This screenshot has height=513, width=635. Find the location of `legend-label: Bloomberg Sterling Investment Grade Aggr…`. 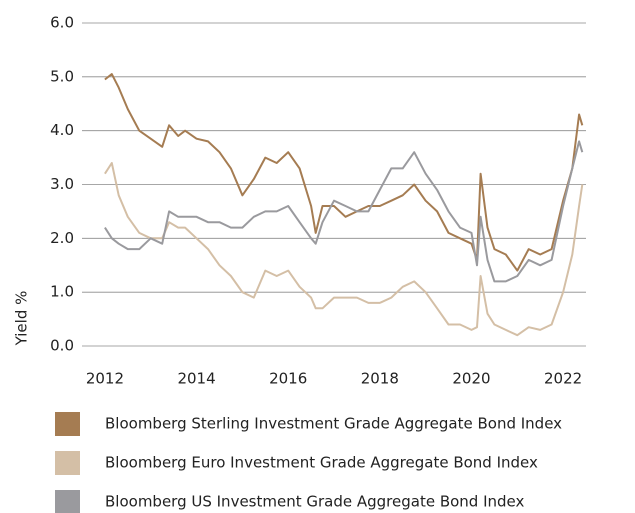

legend-label: Bloomberg Sterling Investment Grade Aggr… is located at coordinates (333, 424).